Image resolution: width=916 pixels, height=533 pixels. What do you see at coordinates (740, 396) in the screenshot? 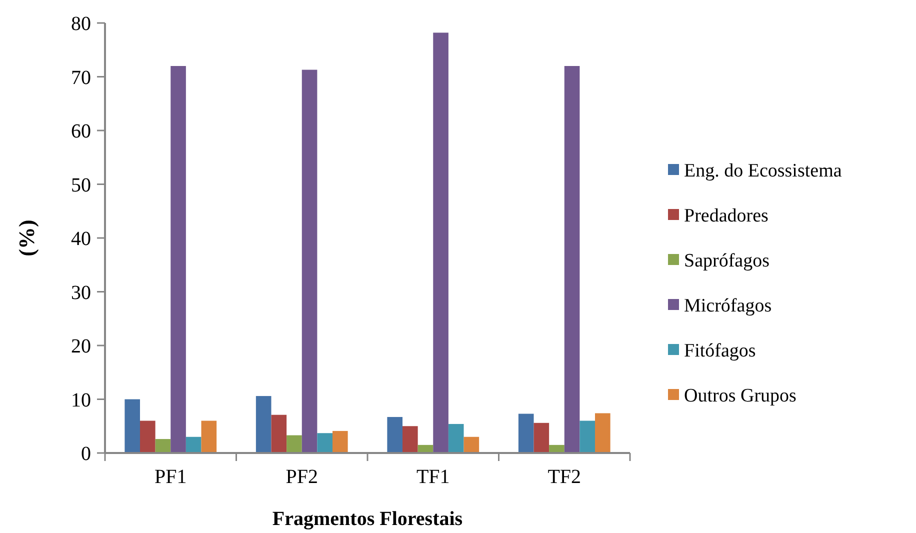
I see `legend-label: Outros Grupos` at bounding box center [740, 396].